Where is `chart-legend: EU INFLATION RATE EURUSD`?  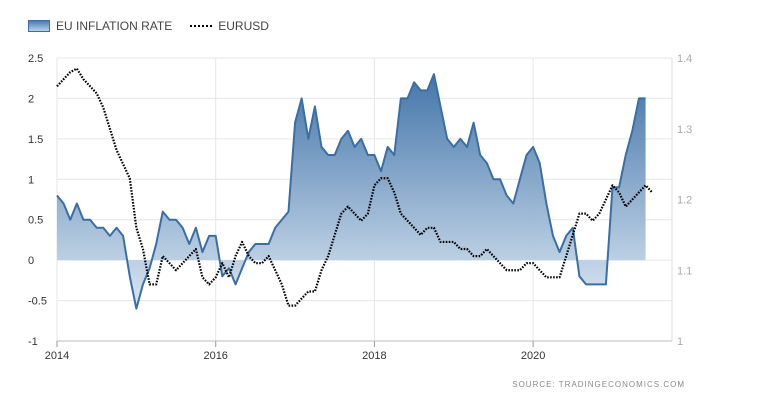 chart-legend: EU INFLATION RATE EURUSD is located at coordinates (148, 26).